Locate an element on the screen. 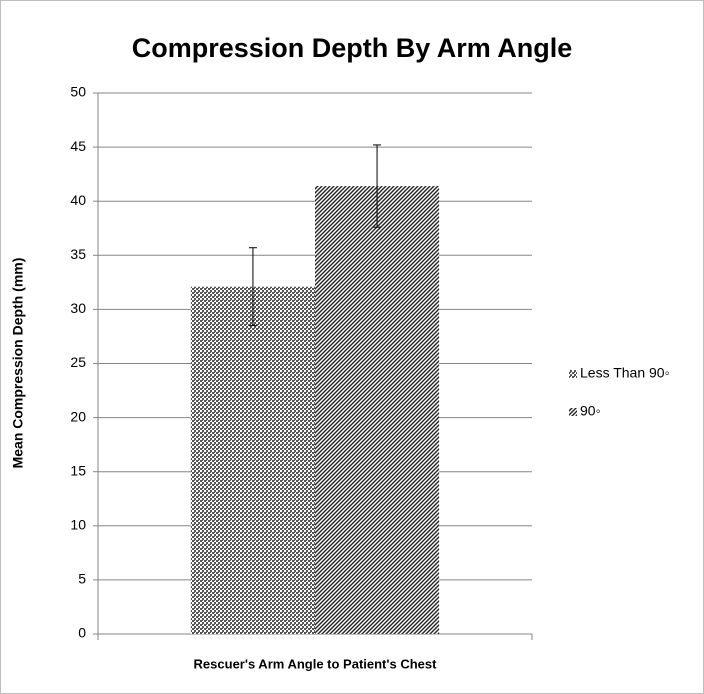 The width and height of the screenshot is (704, 694). x-axis-label: Rescuer's Arm Angle to Patient's Chest is located at coordinates (316, 663).